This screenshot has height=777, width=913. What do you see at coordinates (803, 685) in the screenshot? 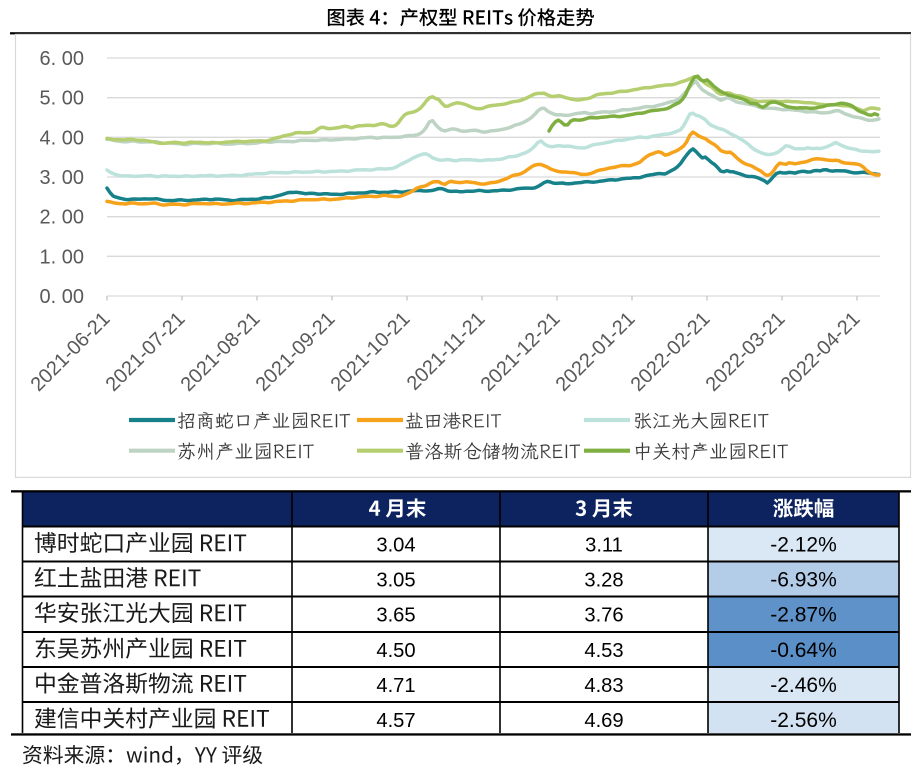
I see `svg-text: -2.46%` at bounding box center [803, 685].